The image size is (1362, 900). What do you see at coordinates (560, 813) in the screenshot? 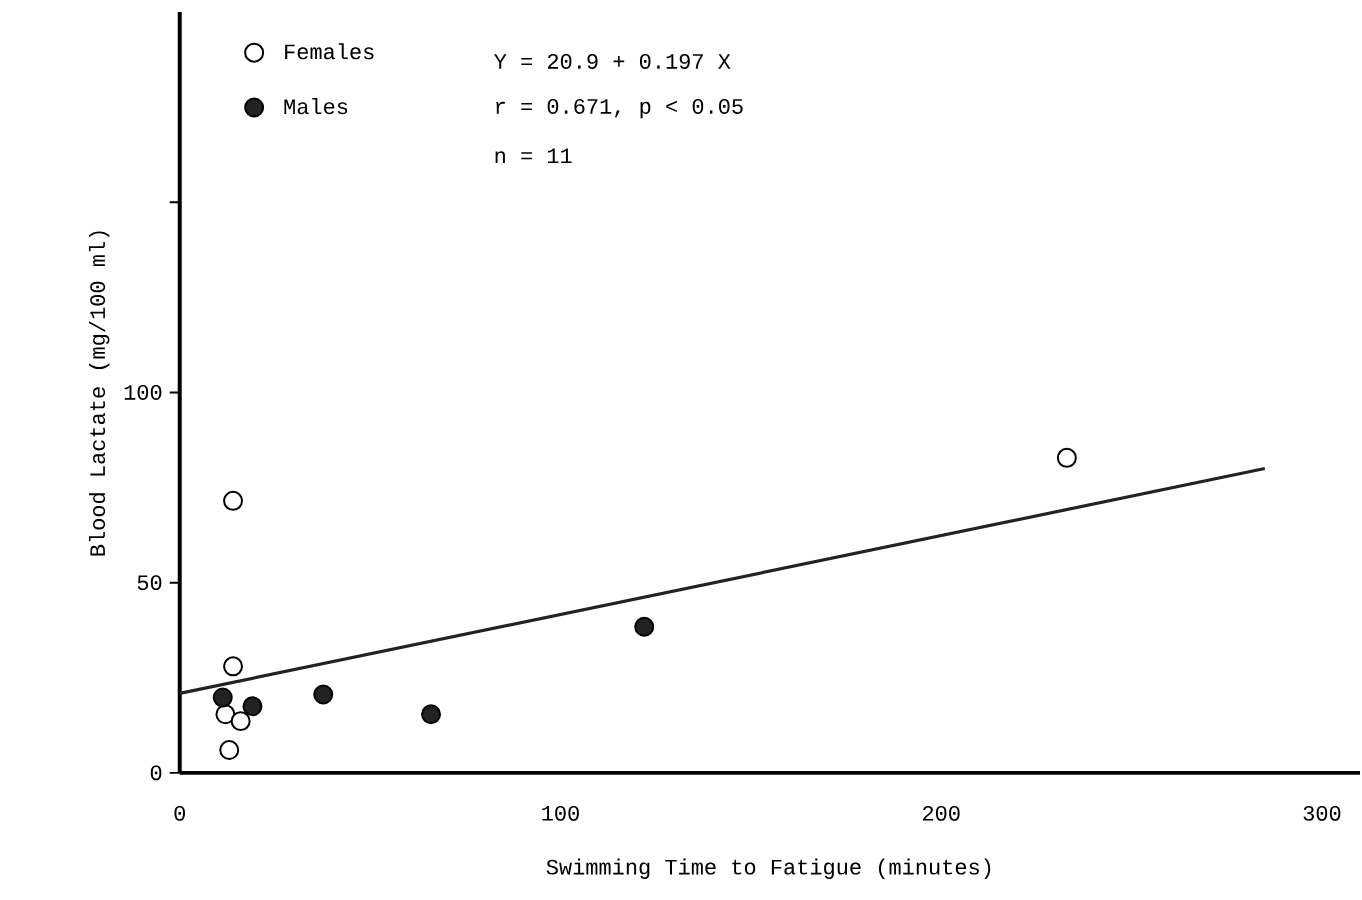
I see `x-tick-label: 100` at bounding box center [560, 813].